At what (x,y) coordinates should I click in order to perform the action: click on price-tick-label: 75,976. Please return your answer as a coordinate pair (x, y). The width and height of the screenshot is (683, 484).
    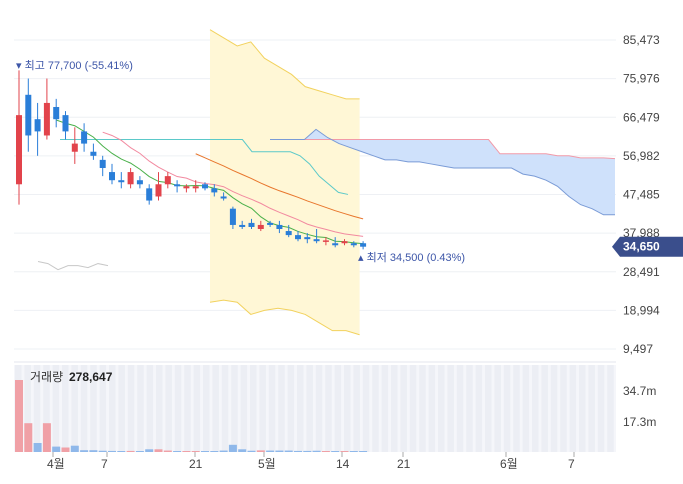
    Looking at the image, I should click on (641, 79).